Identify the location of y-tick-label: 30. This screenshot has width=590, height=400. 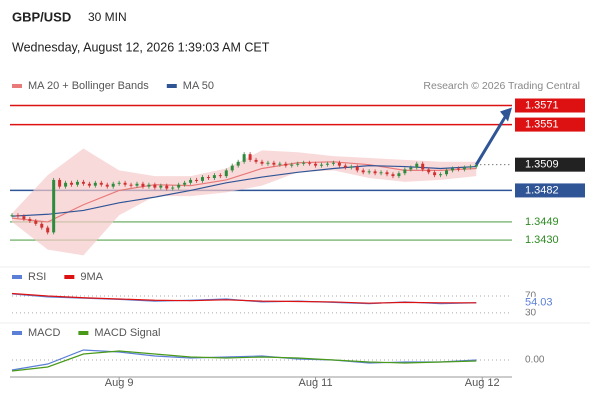
(531, 313).